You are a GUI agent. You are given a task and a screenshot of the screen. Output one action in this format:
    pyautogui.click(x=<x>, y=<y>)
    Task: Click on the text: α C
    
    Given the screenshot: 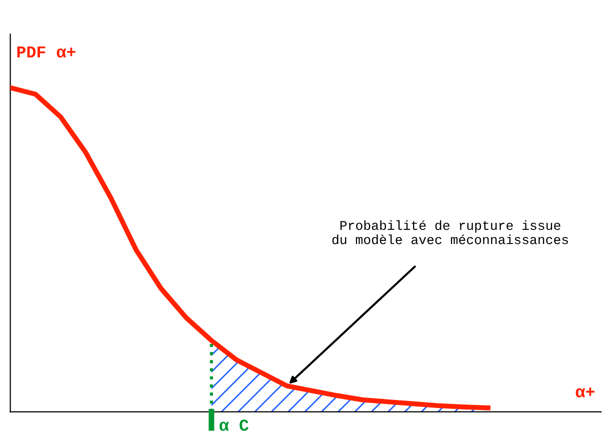 What is the action you would take?
    pyautogui.click(x=234, y=425)
    